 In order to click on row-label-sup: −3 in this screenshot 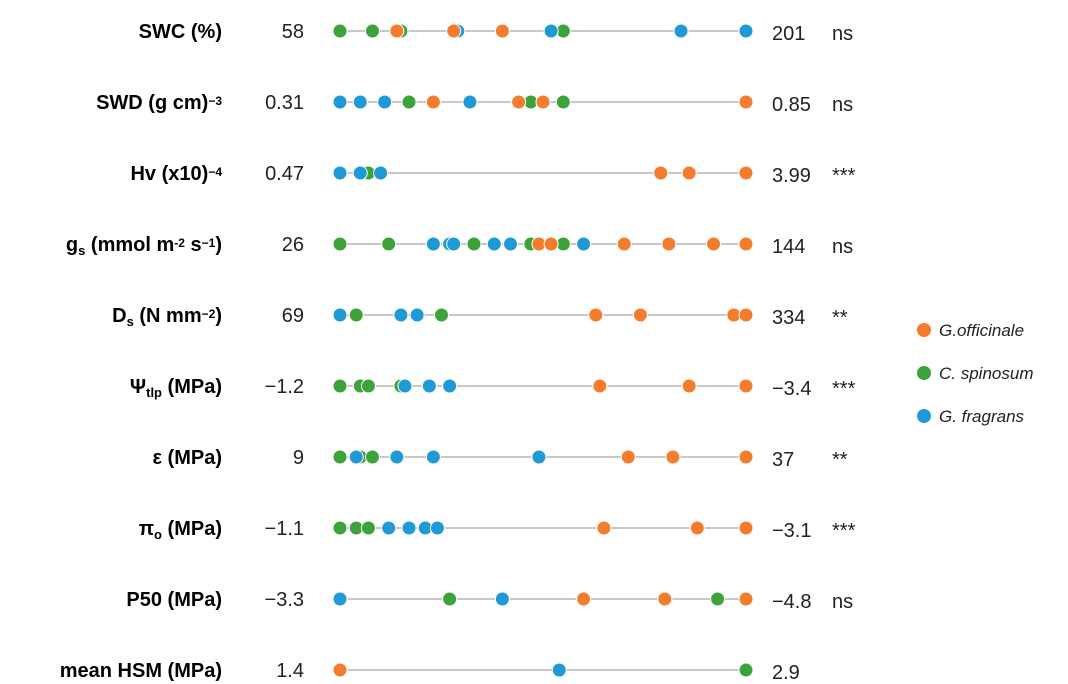, I will do `click(215, 101)`.